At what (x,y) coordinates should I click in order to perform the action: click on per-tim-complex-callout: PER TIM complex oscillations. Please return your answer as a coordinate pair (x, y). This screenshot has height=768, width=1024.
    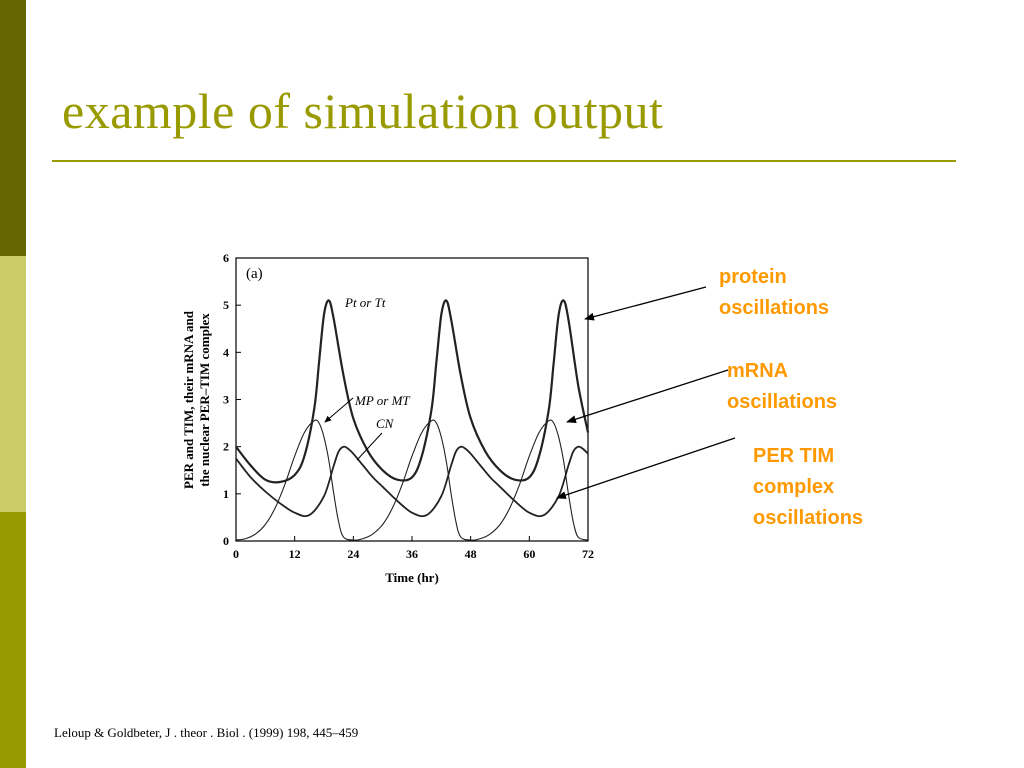
    Looking at the image, I should click on (808, 487).